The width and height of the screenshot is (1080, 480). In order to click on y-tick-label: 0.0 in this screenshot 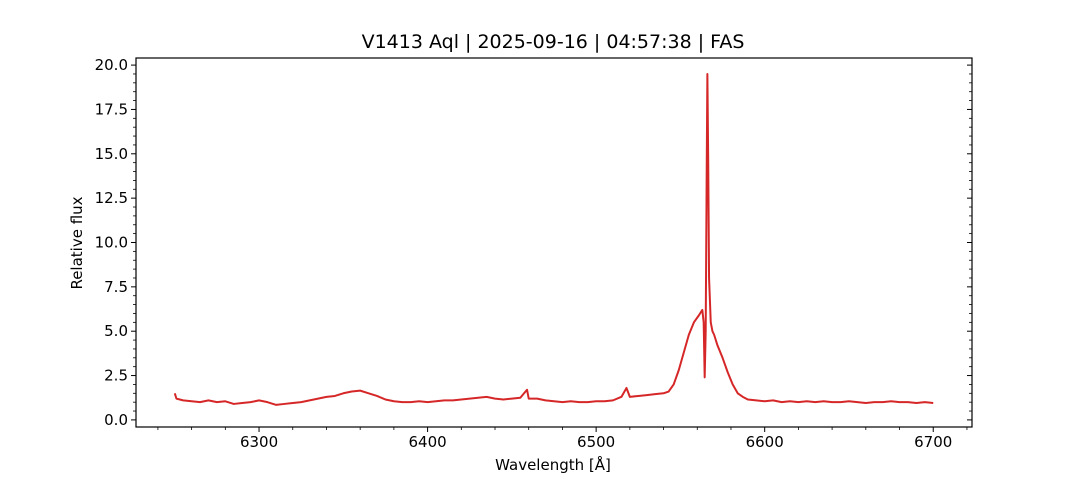, I will do `click(116, 420)`.